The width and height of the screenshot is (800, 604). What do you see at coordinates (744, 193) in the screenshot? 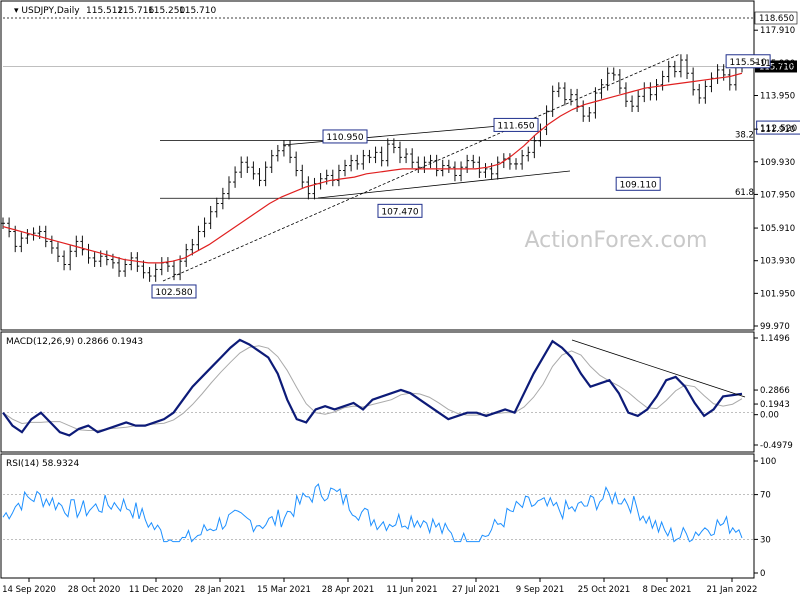
I see `fib-label: 61.8` at bounding box center [744, 193].